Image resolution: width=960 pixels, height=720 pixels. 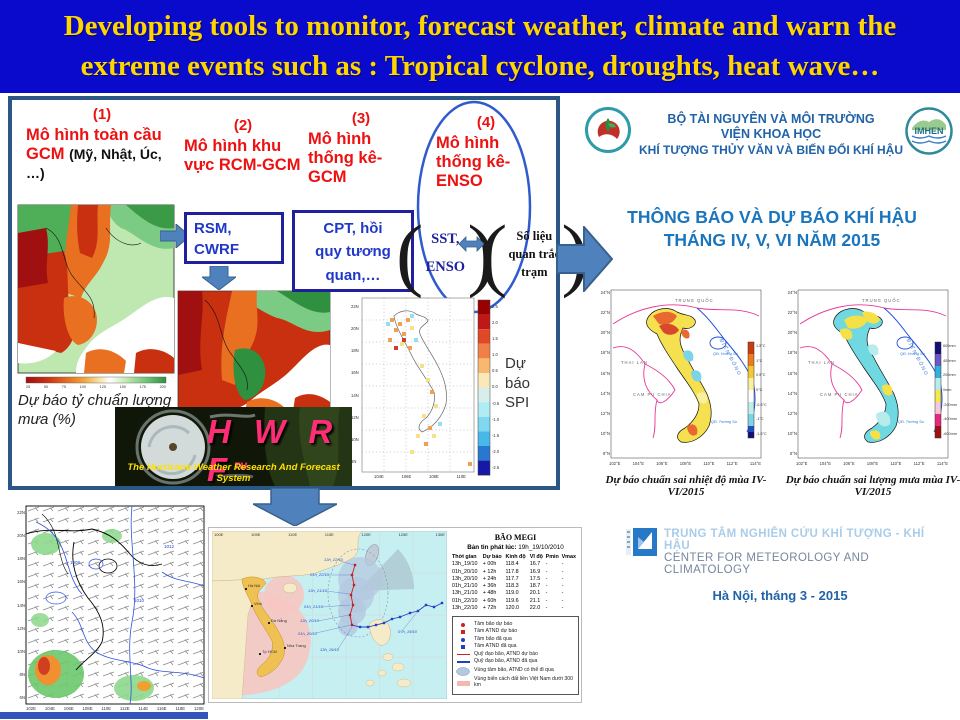 I want to click on lat-label: 22N, so click(x=355, y=306).